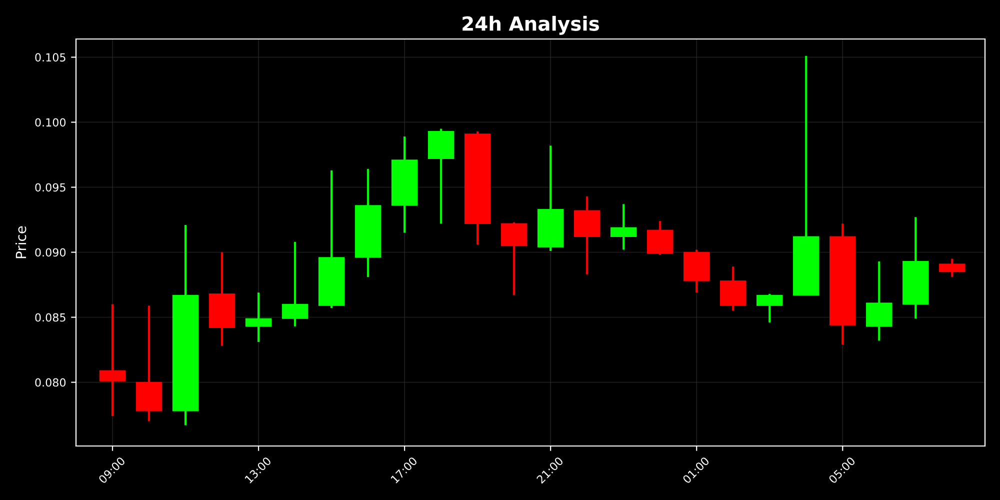  What do you see at coordinates (20, 242) in the screenshot?
I see `y-axis-title: Price` at bounding box center [20, 242].